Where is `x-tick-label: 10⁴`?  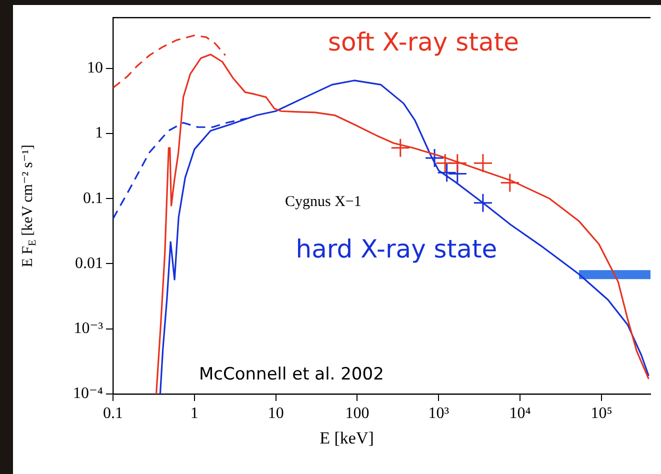
x-tick-label: 10⁴ is located at coordinates (520, 413).